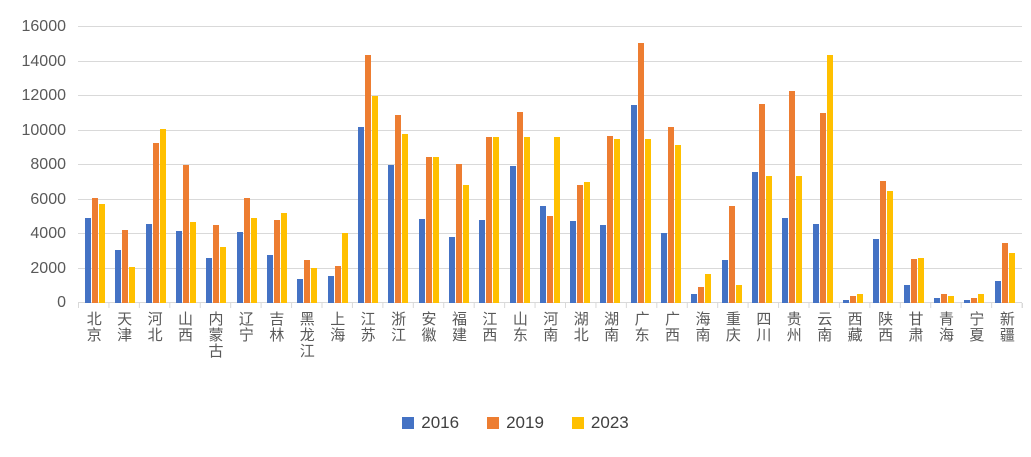  Describe the element at coordinates (1006, 327) in the screenshot. I see `x-tick-label: 新疆` at that location.